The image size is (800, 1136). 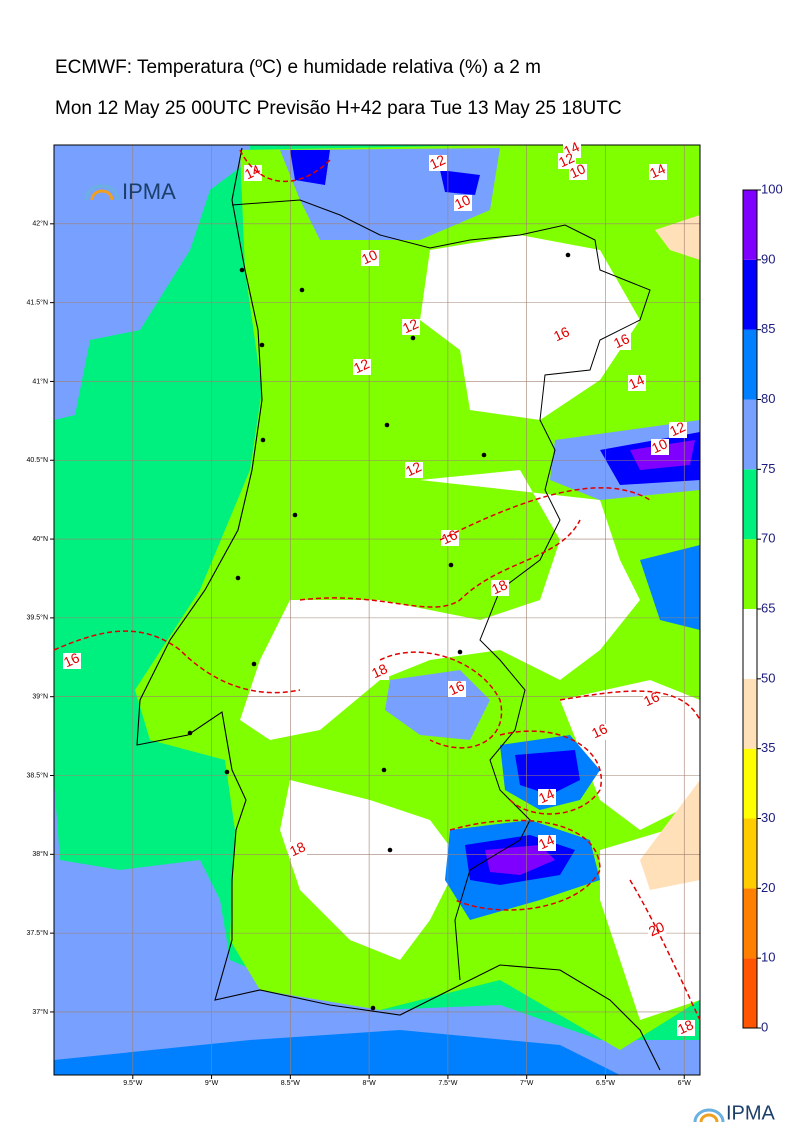 What do you see at coordinates (527, 1083) in the screenshot?
I see `x-tick-label: 7°W` at bounding box center [527, 1083].